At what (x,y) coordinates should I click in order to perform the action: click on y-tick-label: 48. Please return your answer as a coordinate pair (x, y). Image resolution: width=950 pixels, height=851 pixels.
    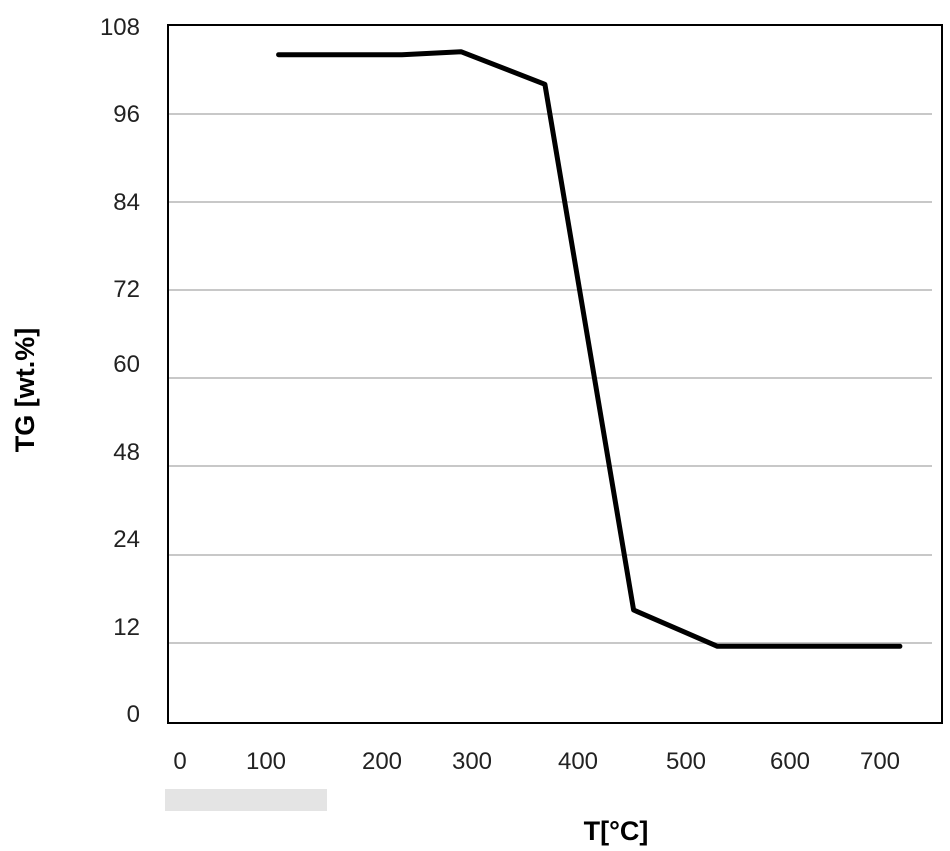
    Looking at the image, I should click on (126, 452).